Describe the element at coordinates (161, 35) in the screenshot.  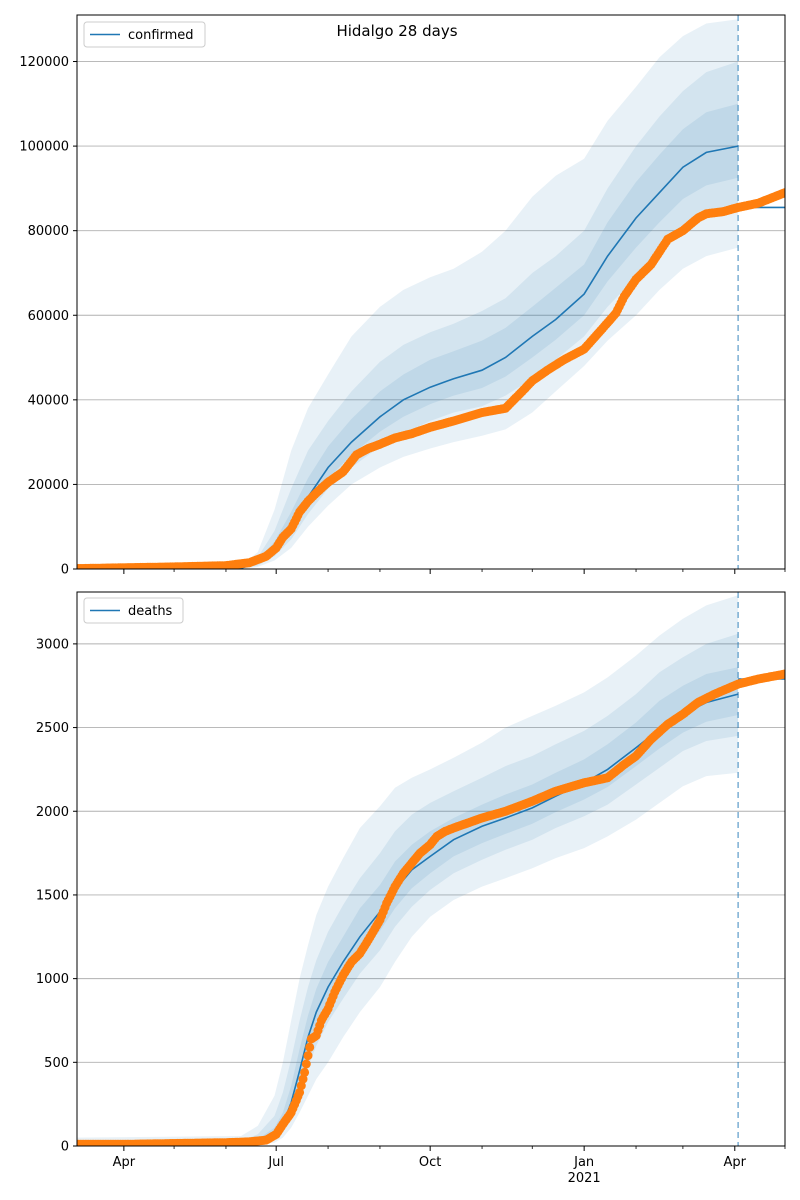
I see `confirmed-legend-label: confirmed` at that location.